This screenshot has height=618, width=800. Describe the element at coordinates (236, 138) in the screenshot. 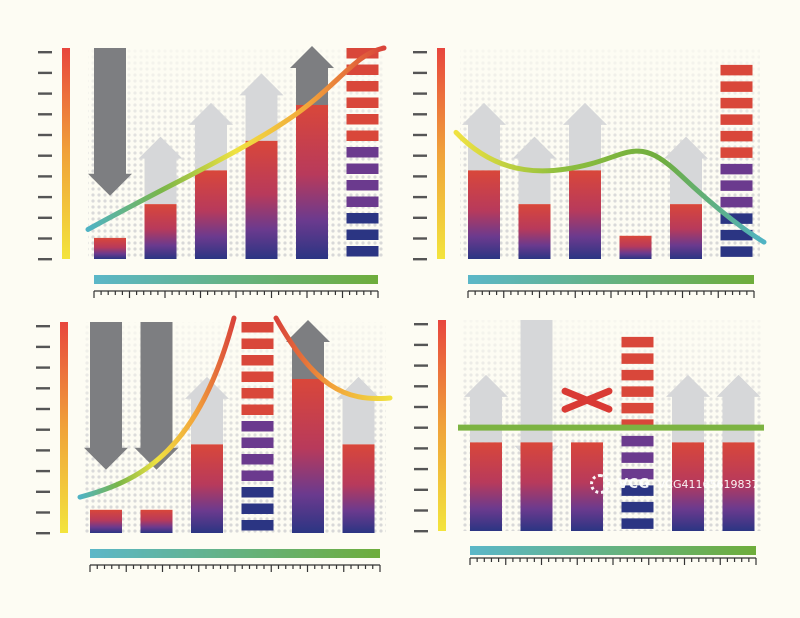

I see `trend-line` at that location.